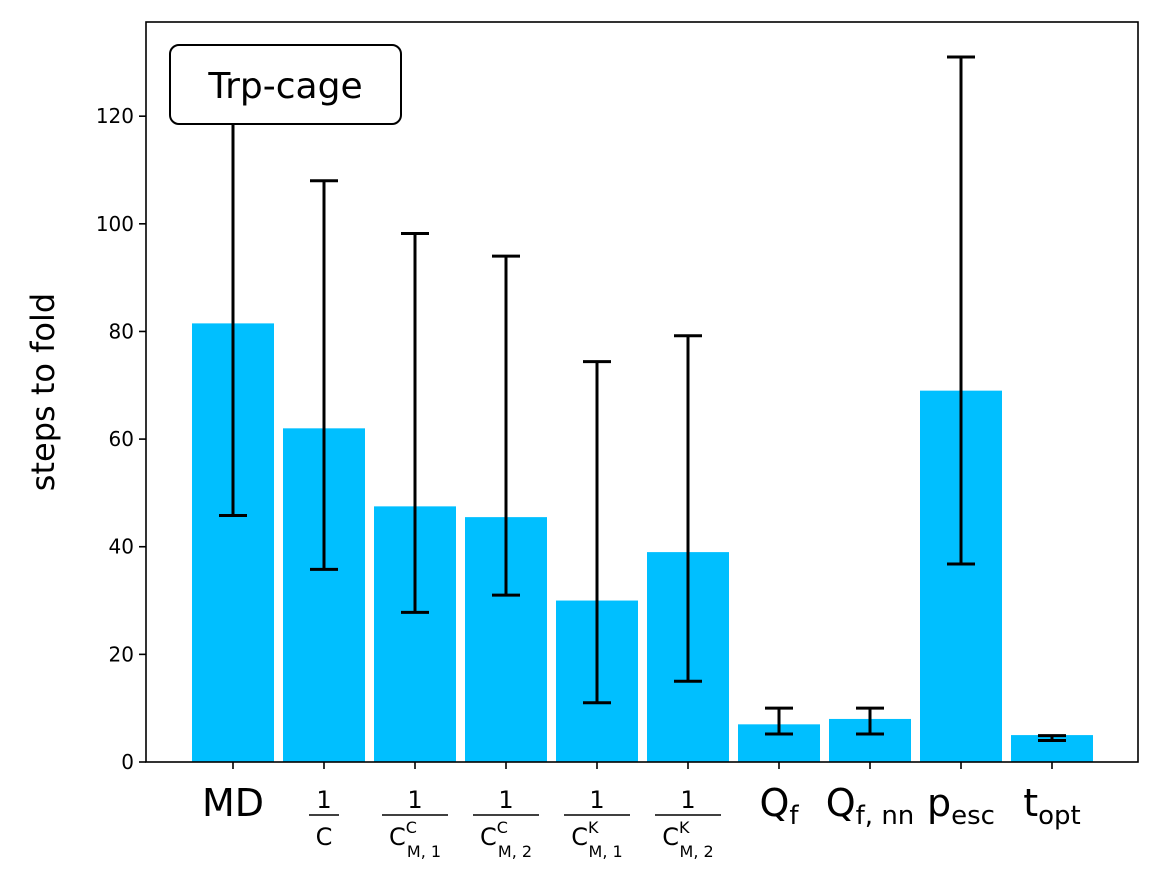  What do you see at coordinates (794, 816) in the screenshot?
I see `category-subscript: f` at bounding box center [794, 816].